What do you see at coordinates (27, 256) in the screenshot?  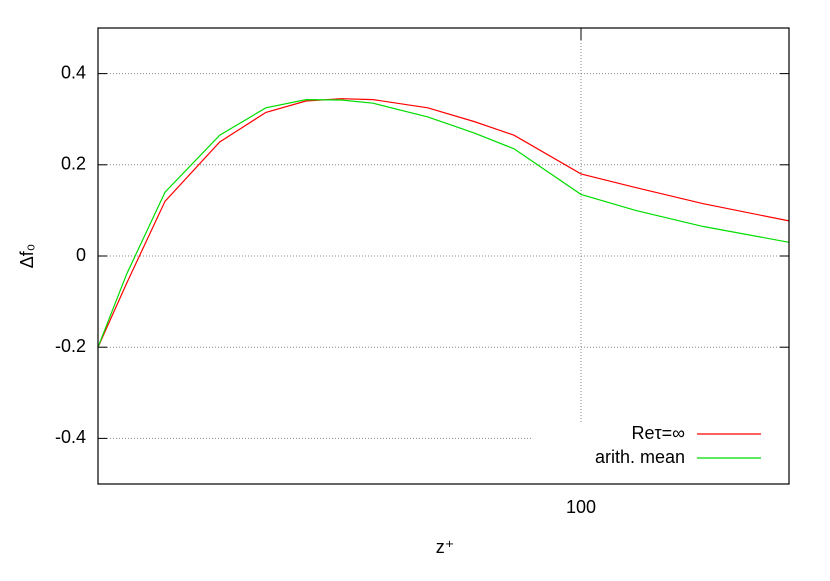 I see `y-axis-label: Δf₀` at bounding box center [27, 256].